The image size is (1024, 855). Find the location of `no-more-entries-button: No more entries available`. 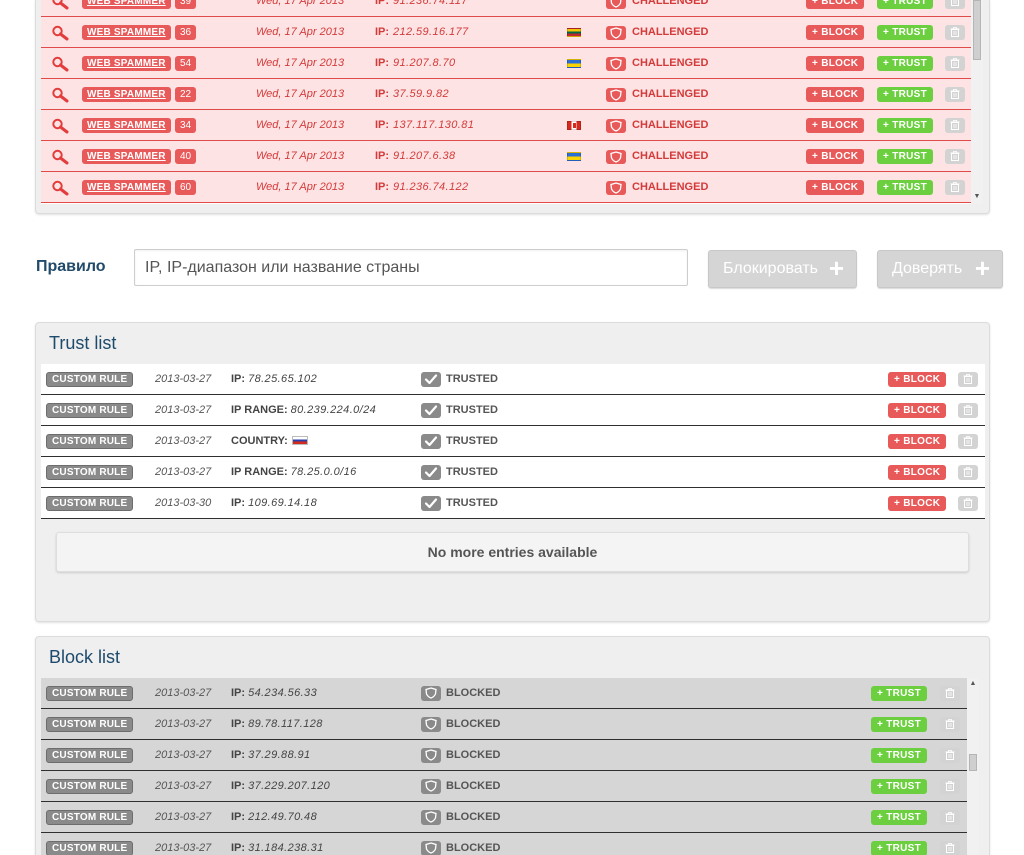

no-more-entries-button: No more entries available is located at coordinates (512, 552).